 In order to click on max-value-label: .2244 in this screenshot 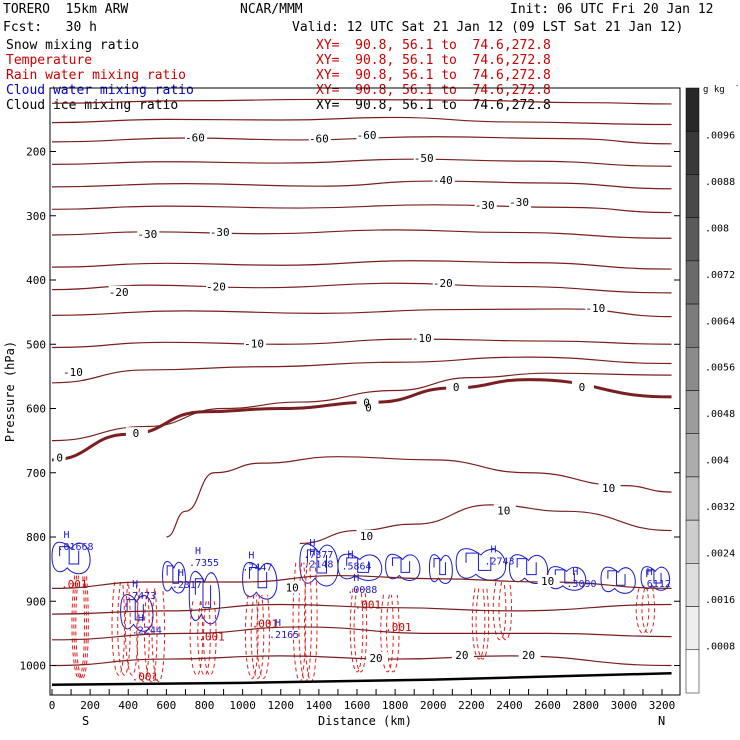, I will do `click(147, 631)`.